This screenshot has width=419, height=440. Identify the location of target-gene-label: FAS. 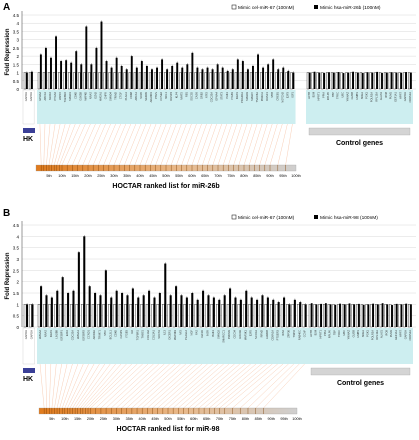
(197, 332).